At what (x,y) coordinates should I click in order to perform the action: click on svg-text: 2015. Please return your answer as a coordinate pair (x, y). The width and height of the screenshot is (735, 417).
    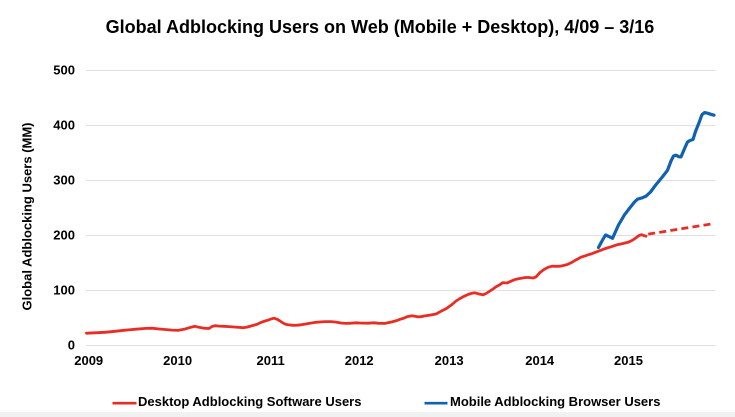
    Looking at the image, I should click on (628, 360).